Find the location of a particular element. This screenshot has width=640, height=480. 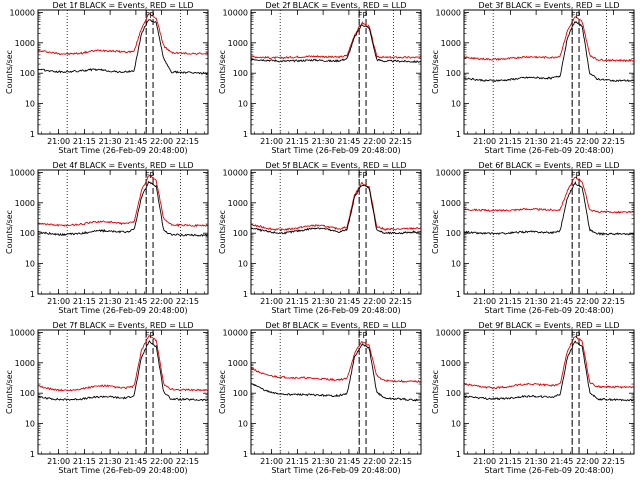

panel-title: Det 5f BLACK = Events, RED = LLD is located at coordinates (335, 165).